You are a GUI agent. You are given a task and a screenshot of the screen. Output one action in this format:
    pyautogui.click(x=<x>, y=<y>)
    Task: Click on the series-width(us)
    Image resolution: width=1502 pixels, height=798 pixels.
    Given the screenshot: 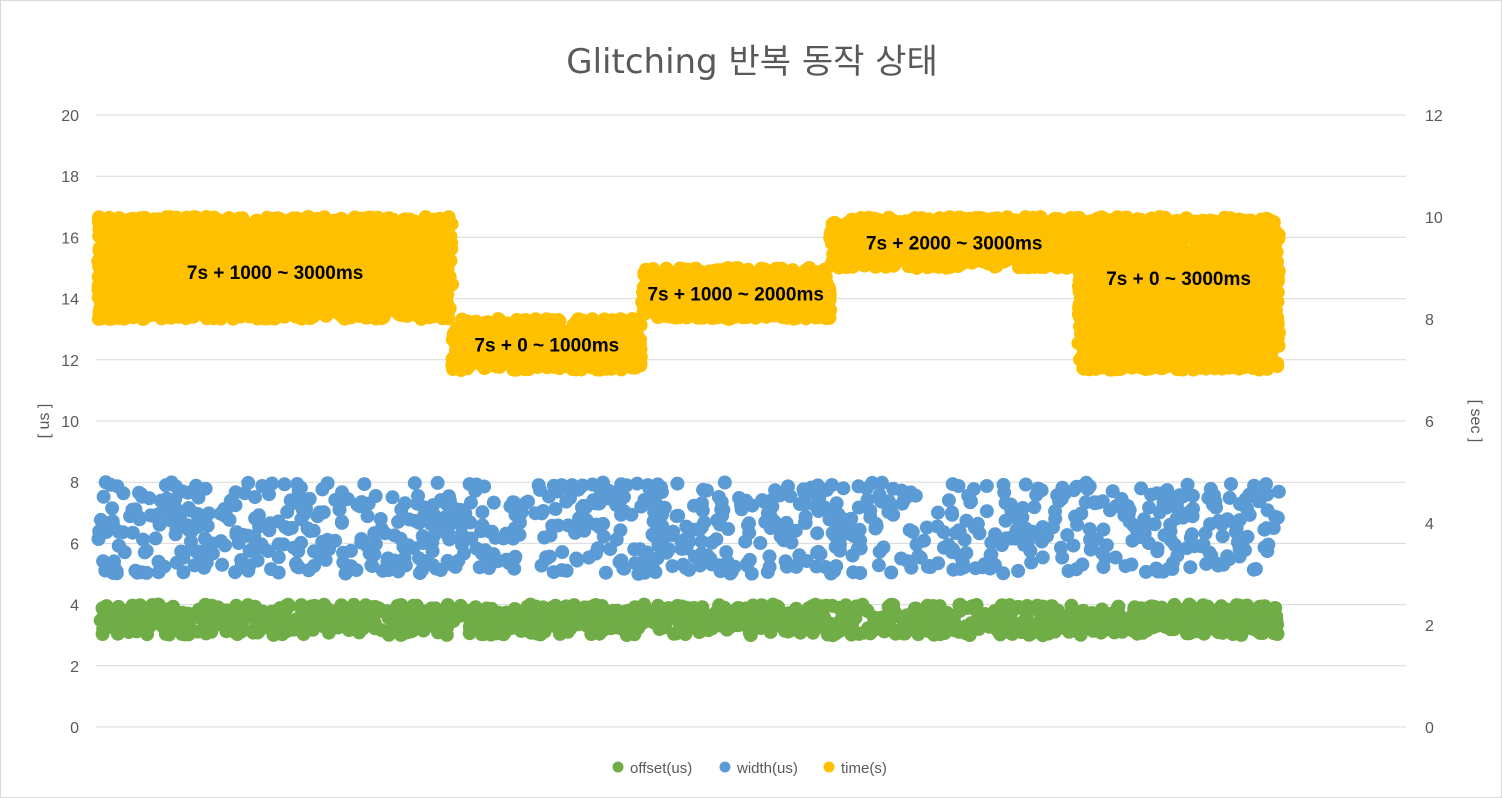 What is the action you would take?
    pyautogui.click(x=688, y=528)
    